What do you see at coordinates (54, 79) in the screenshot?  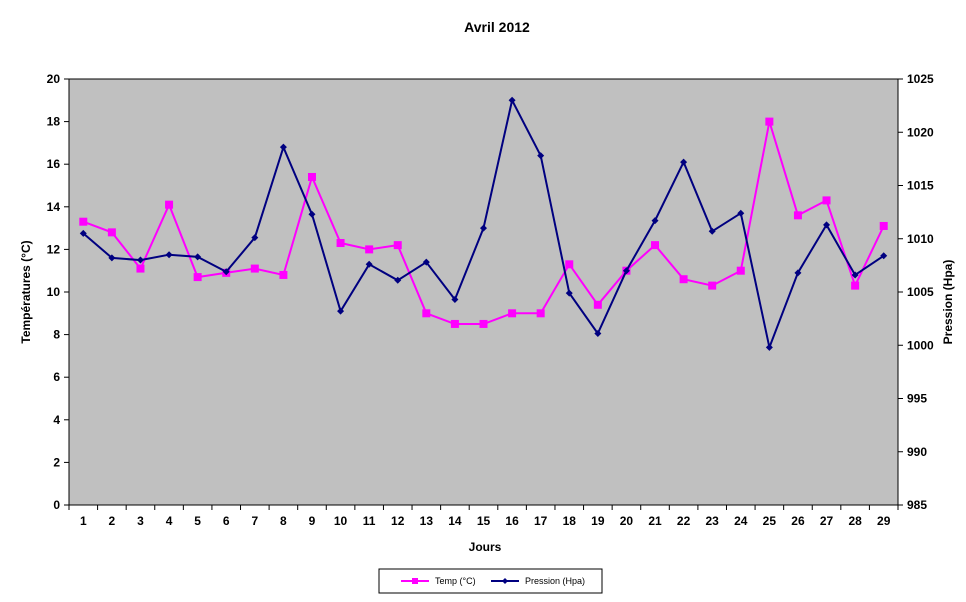 I see `y-tick-label: 20` at bounding box center [54, 79].